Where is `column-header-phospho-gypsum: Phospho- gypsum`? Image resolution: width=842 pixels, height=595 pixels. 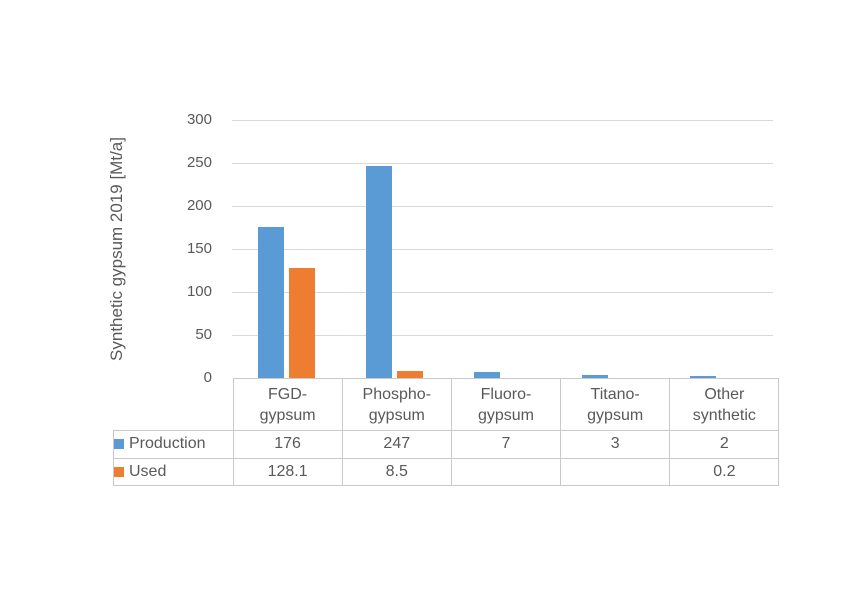
column-header-phospho-gypsum: Phospho- gypsum is located at coordinates (396, 404).